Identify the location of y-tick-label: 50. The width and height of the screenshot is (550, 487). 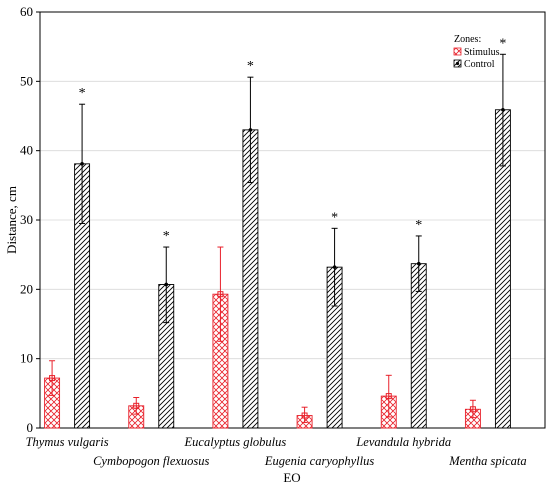
(26, 80).